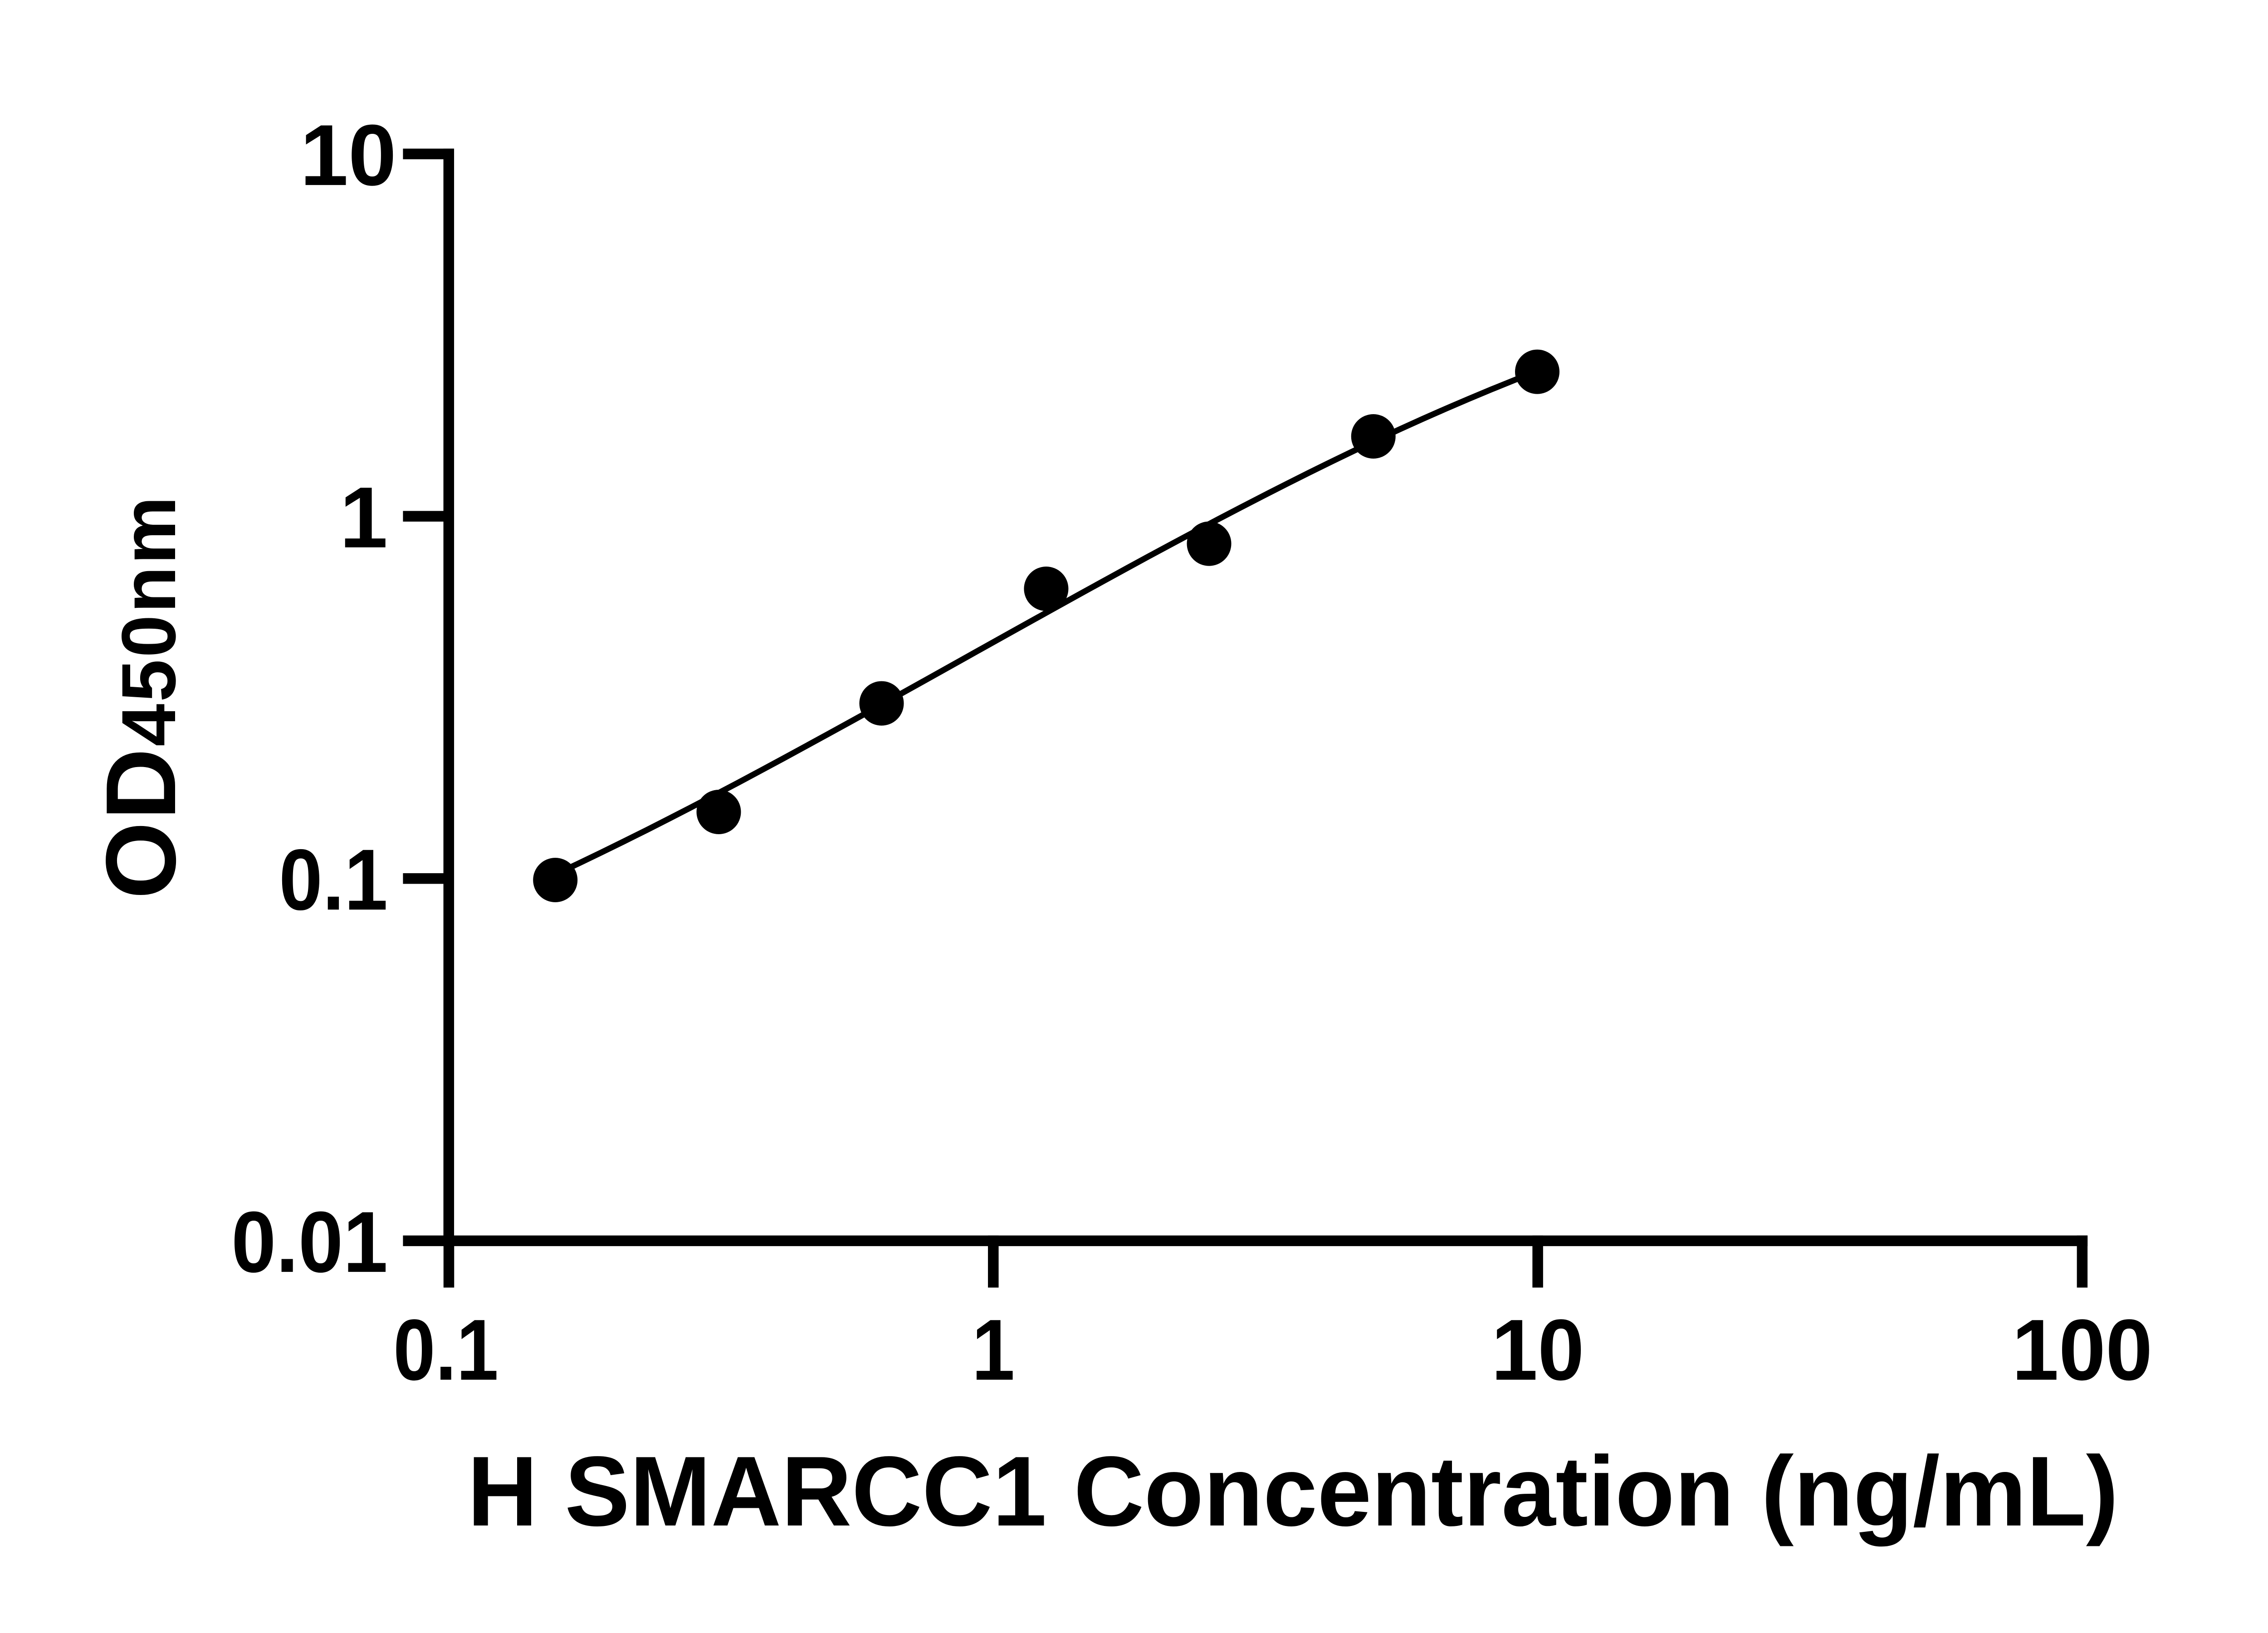  Describe the element at coordinates (310, 1242) in the screenshot. I see `svg-text: 0.01` at that location.